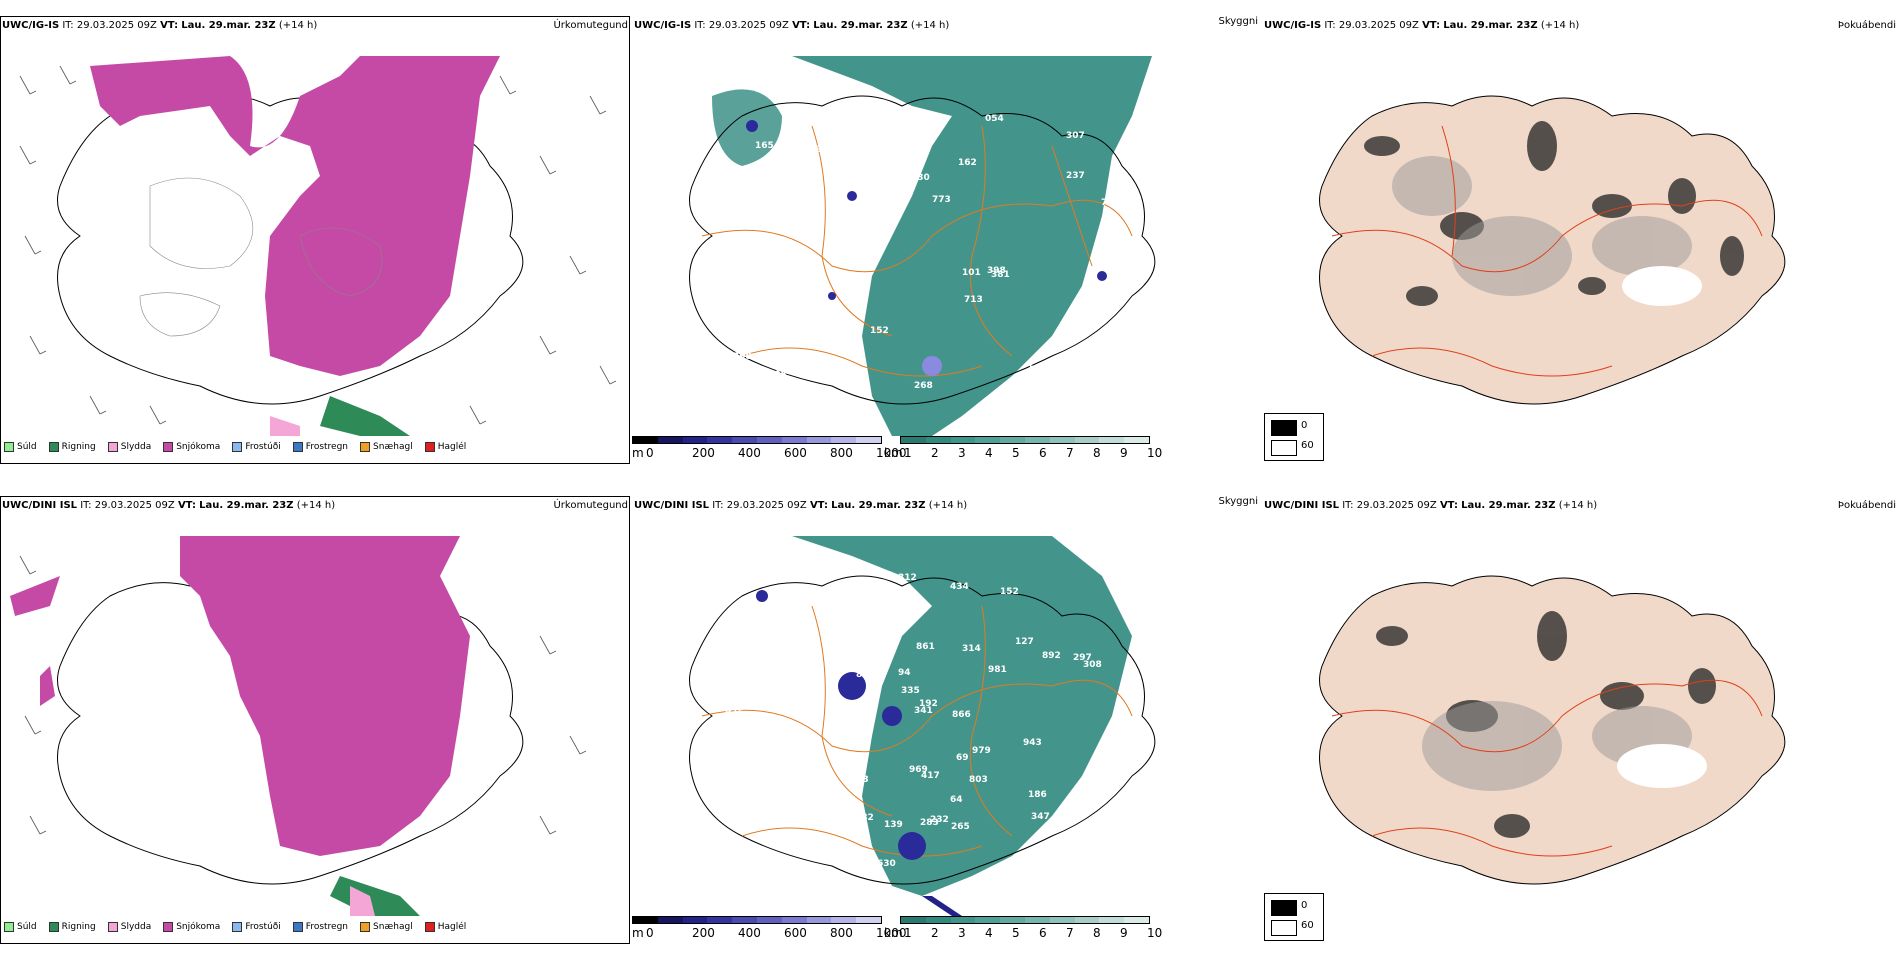 This screenshot has width=1900, height=966. What do you see at coordinates (1075, 136) in the screenshot?
I see `ceiling-label: 307` at bounding box center [1075, 136].